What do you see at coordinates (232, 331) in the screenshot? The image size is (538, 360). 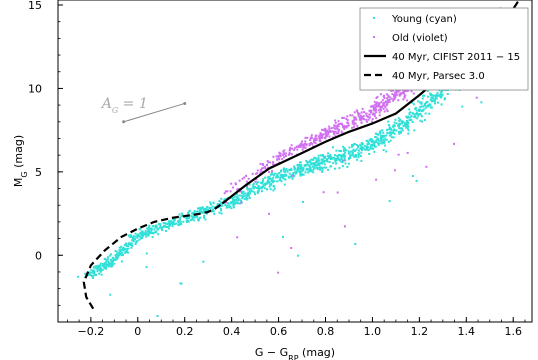 I see `x-tick-label: 0.4` at bounding box center [232, 331].